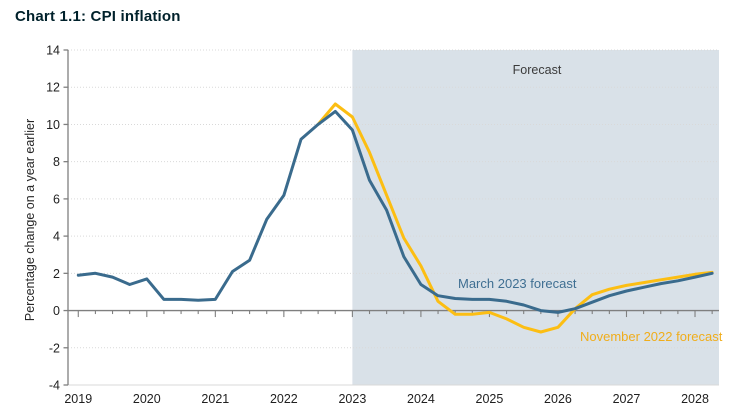 Image resolution: width=756 pixels, height=419 pixels. Describe the element at coordinates (56, 199) in the screenshot. I see `y-tick-label: 6` at that location.